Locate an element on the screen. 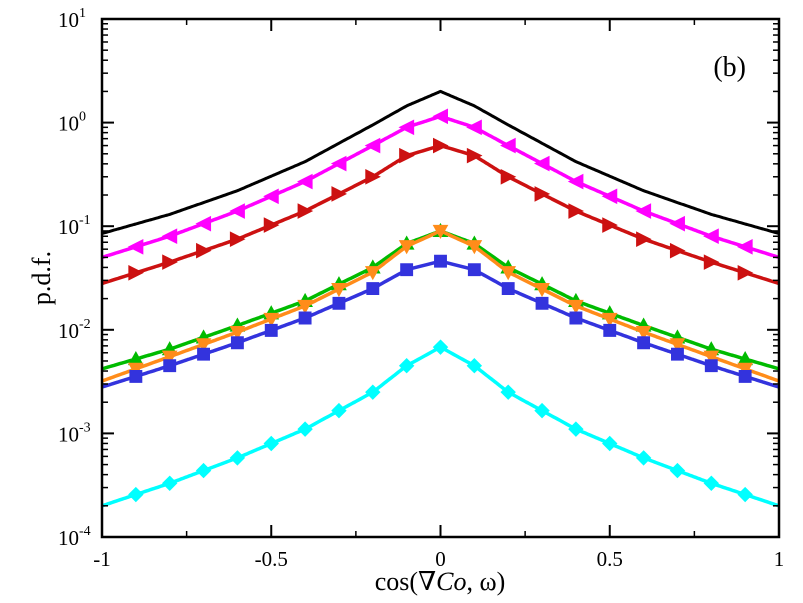 The height and width of the screenshot is (603, 803). y-axis-title: p.d.f. is located at coordinates (41, 278).